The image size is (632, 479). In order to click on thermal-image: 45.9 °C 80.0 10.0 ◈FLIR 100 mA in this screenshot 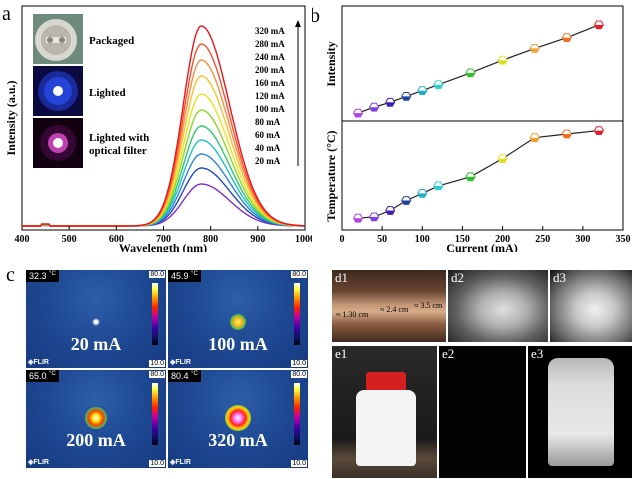, I will do `click(238, 319)`.